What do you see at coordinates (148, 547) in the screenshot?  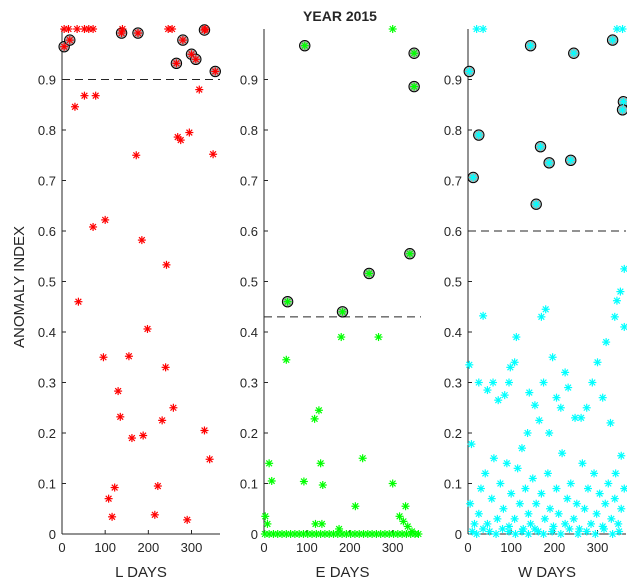 I see `panel-l-x-tick-label: 200` at bounding box center [148, 547].